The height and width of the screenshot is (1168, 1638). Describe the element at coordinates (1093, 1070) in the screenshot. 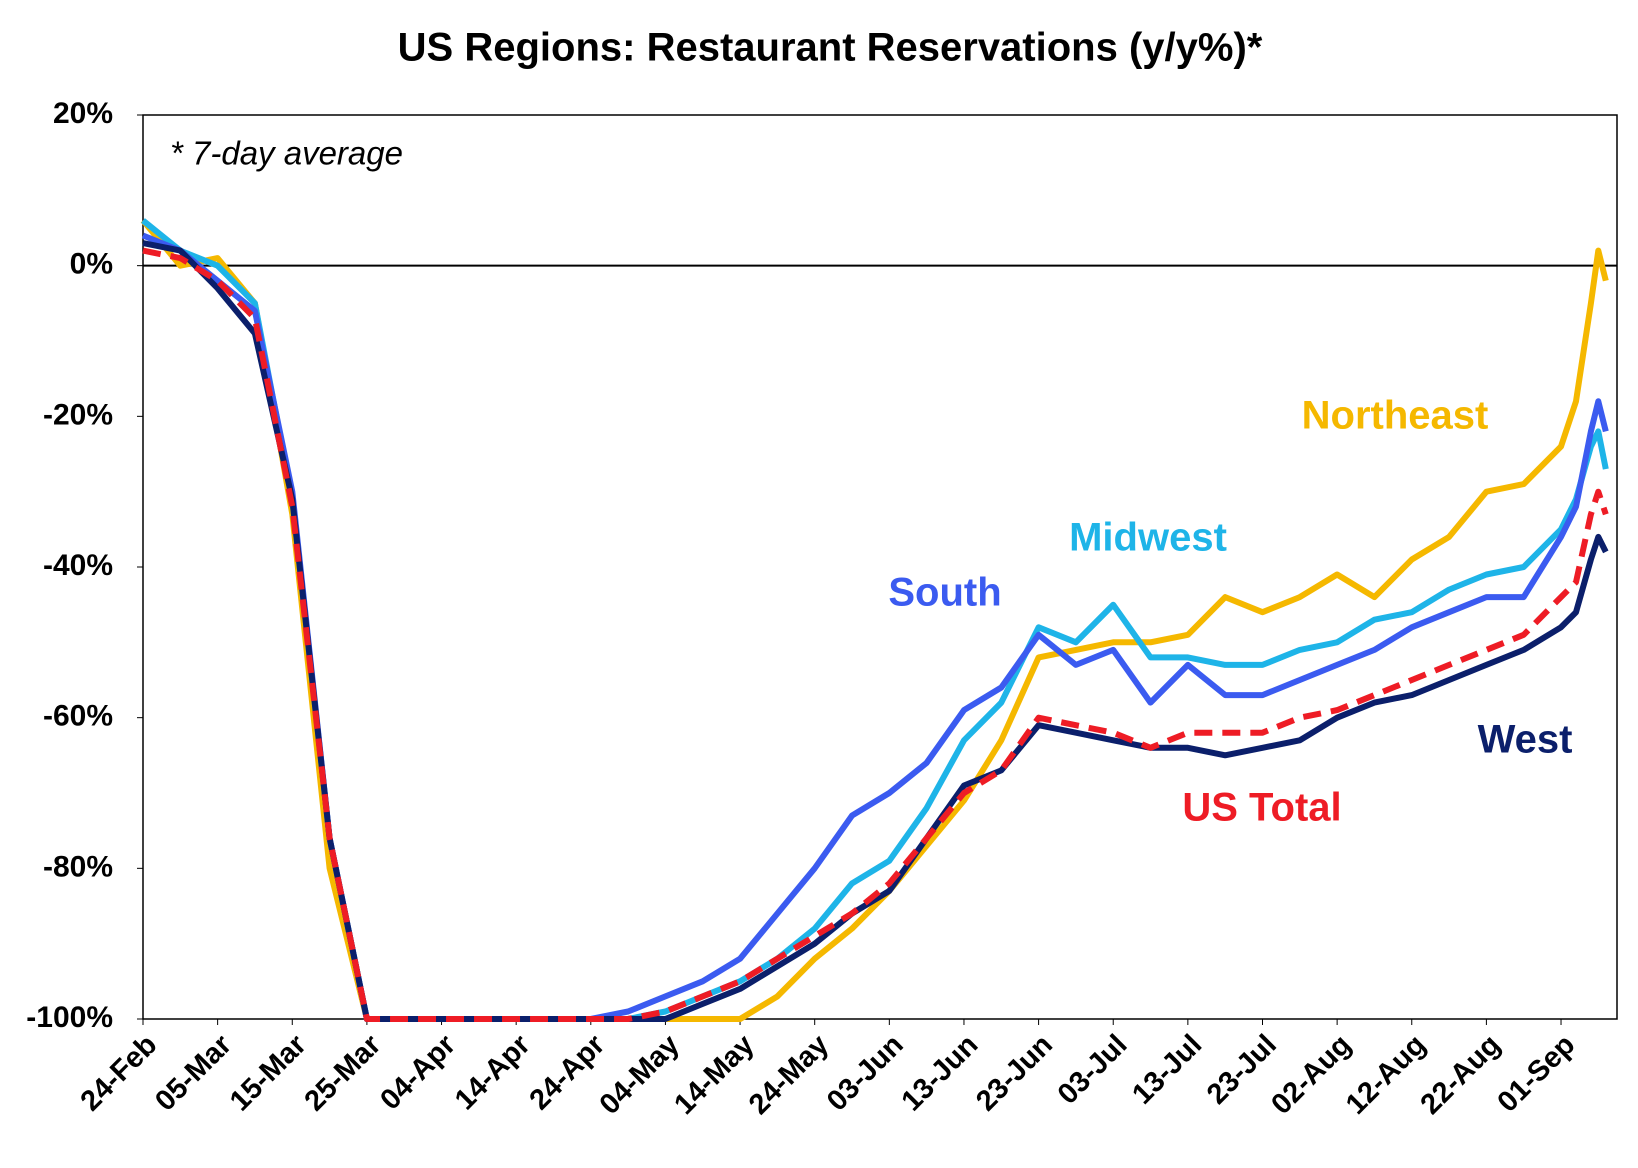

I see `x-tick-label: 03-Jul` at that location.